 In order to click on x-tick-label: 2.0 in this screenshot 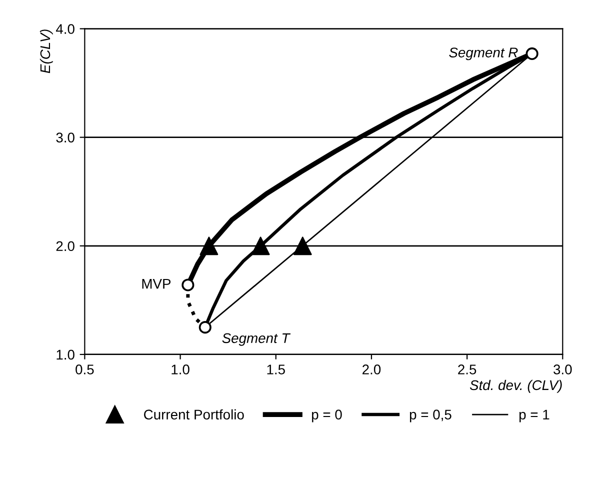, I will do `click(371, 369)`.